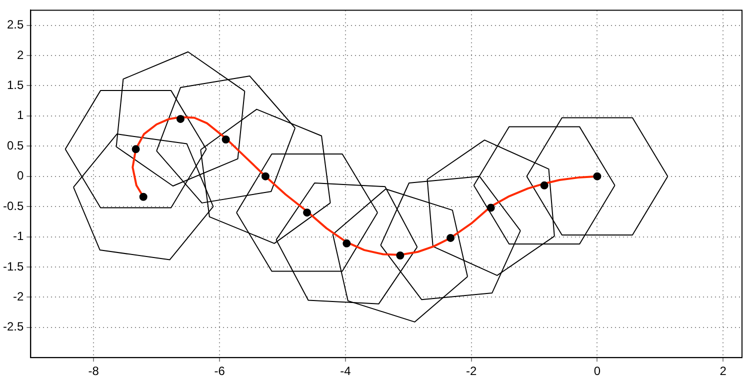 This screenshot has height=382, width=748. Describe the element at coordinates (13, 266) in the screenshot. I see `y-tick-label: -1.5` at that location.